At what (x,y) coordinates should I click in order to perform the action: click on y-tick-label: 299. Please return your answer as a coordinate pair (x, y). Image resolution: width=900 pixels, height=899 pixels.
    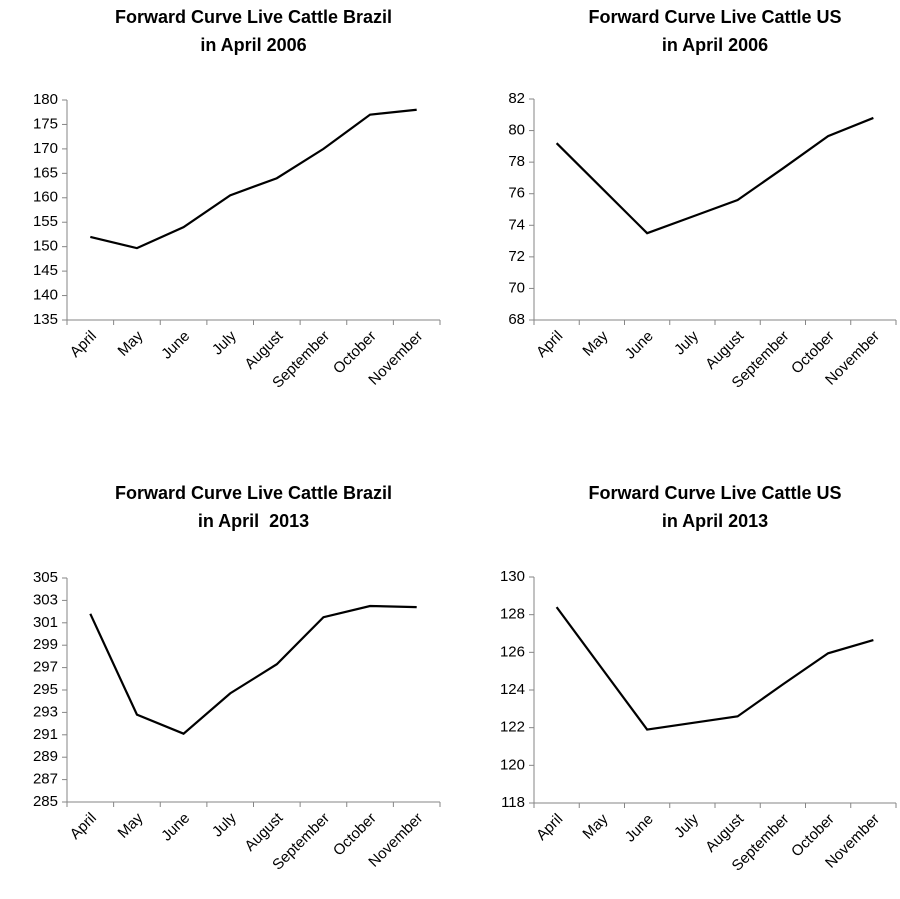
    Looking at the image, I should click on (45, 644).